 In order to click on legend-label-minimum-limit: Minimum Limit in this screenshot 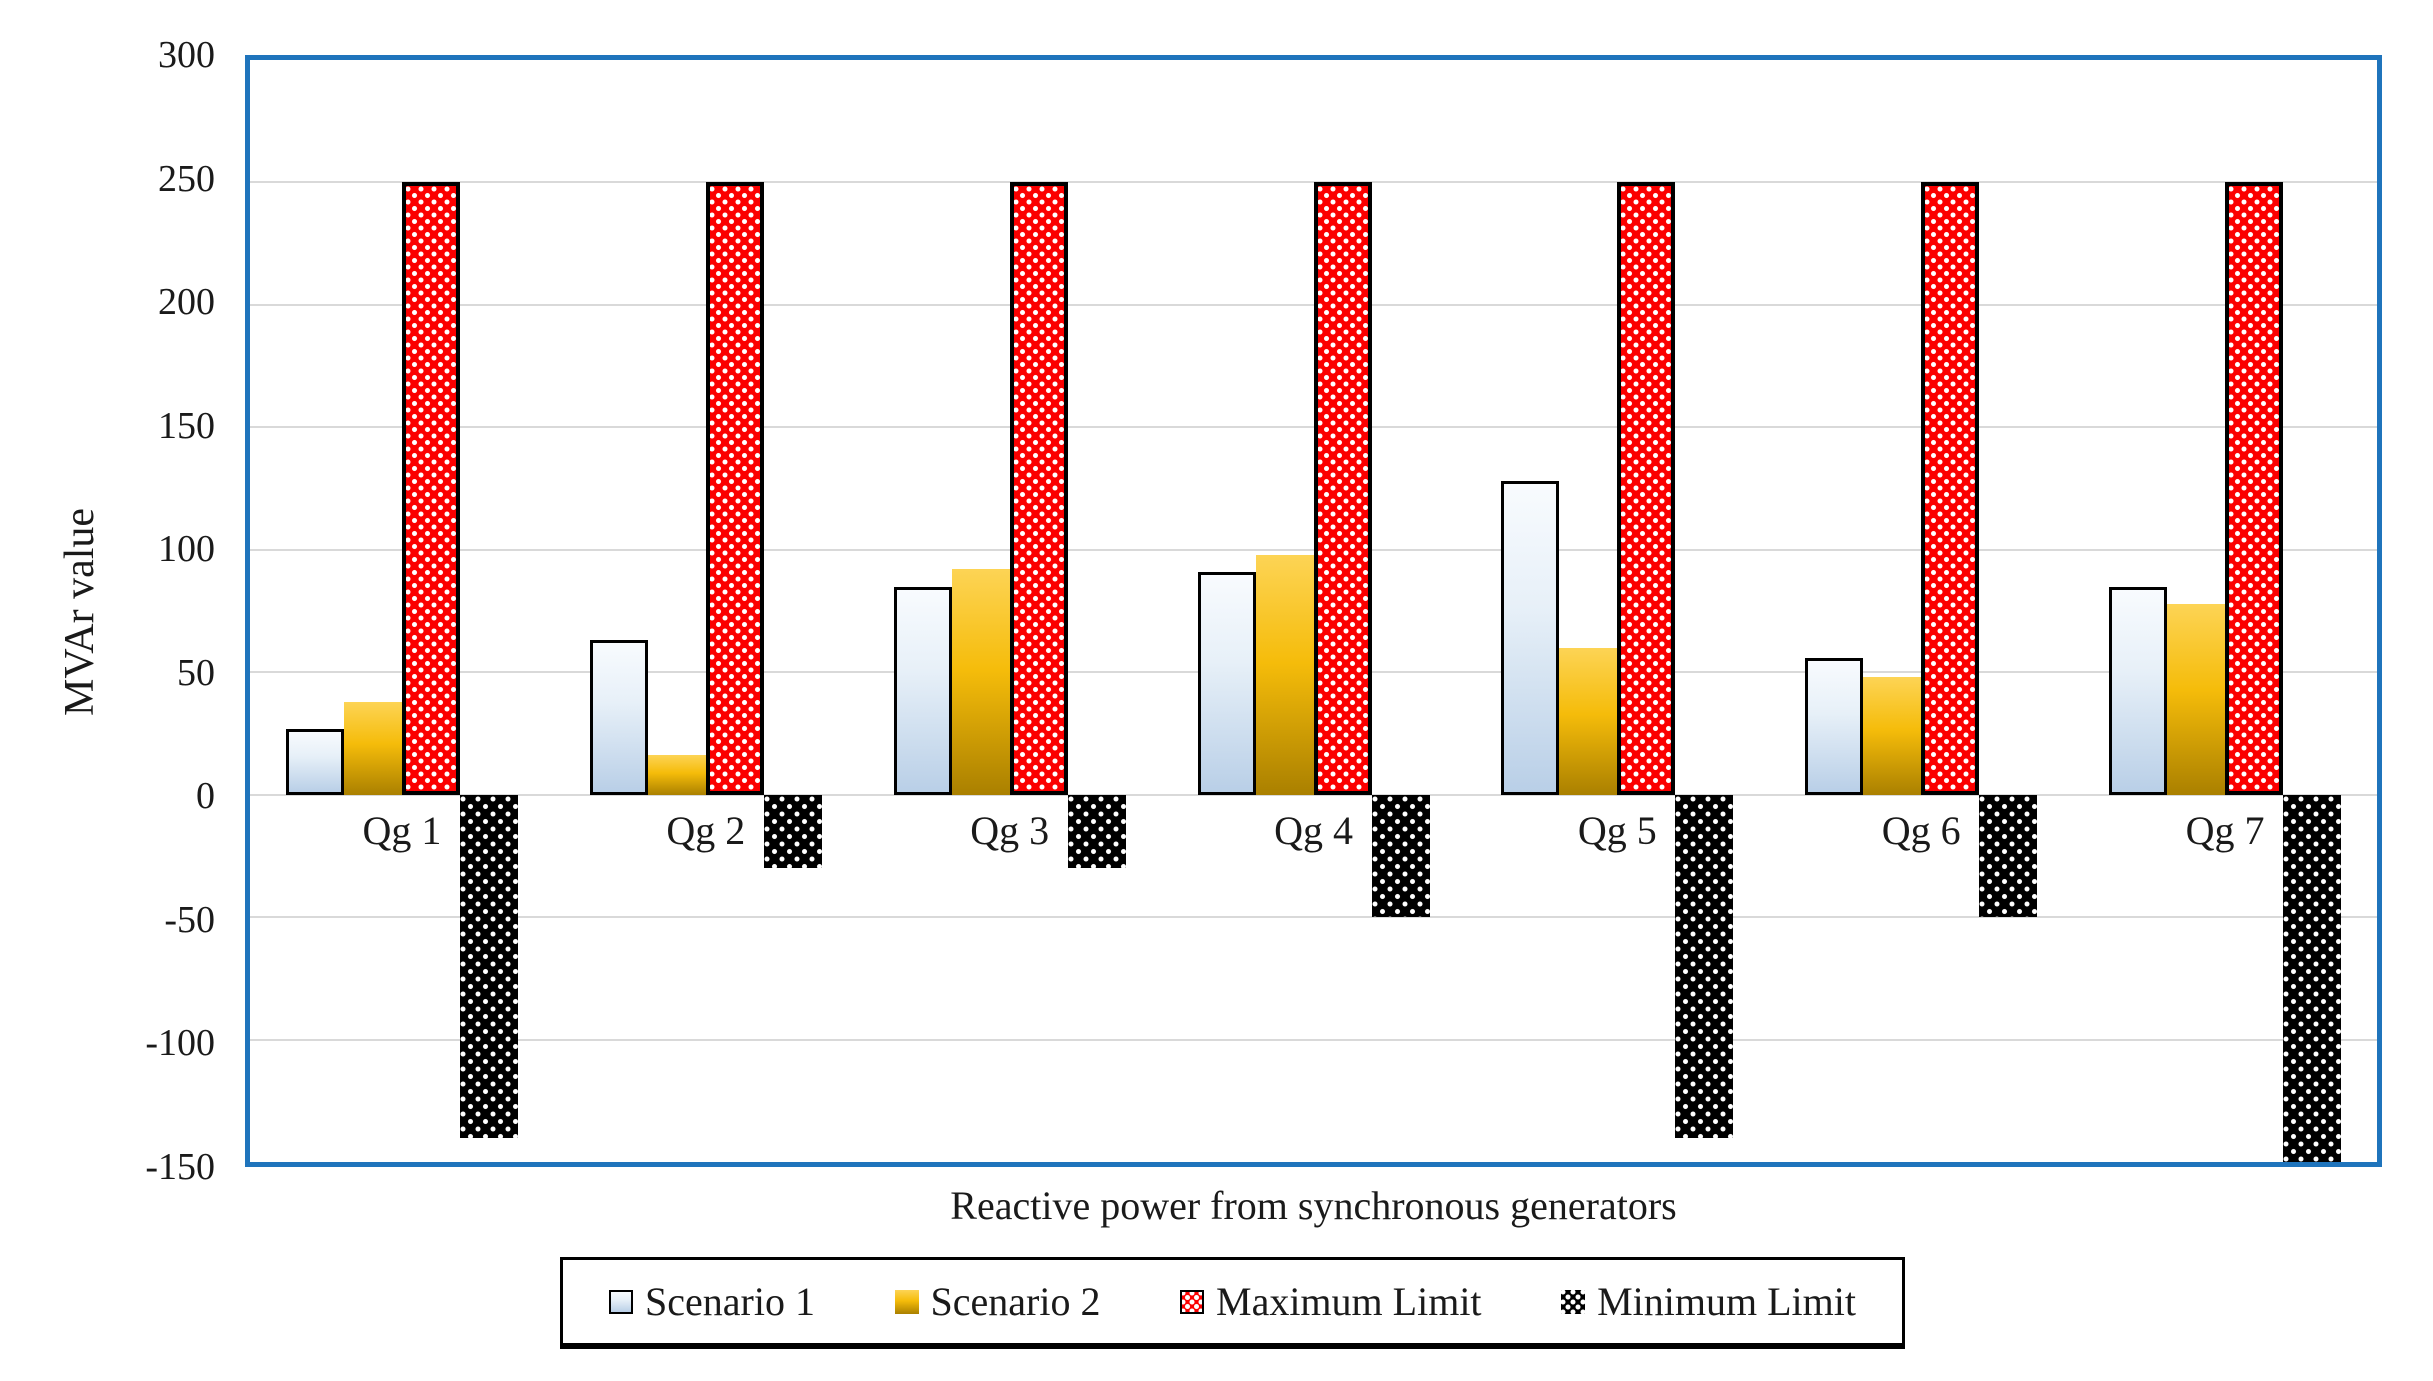, I will do `click(1726, 1301)`.